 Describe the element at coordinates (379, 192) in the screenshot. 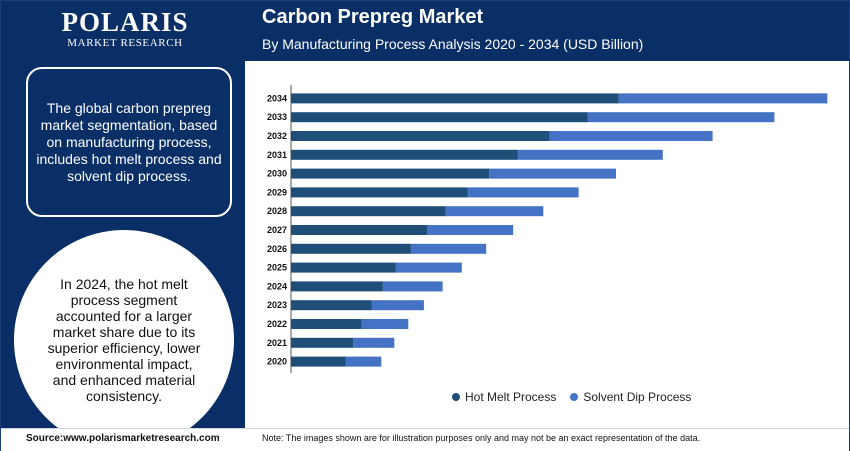

I see `bar-2029-hot-melt` at that location.